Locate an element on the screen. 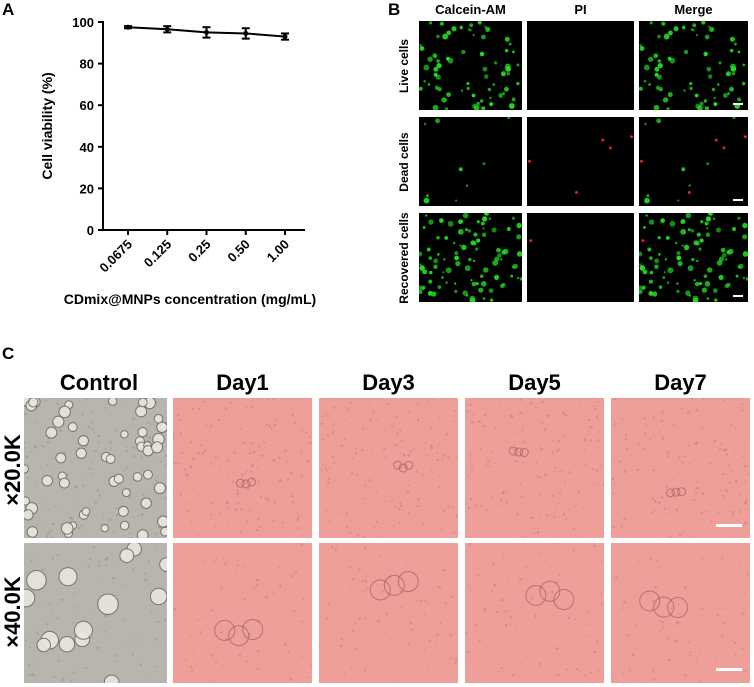 The height and width of the screenshot is (687, 754). cell-dots is located at coordinates (470, 257).